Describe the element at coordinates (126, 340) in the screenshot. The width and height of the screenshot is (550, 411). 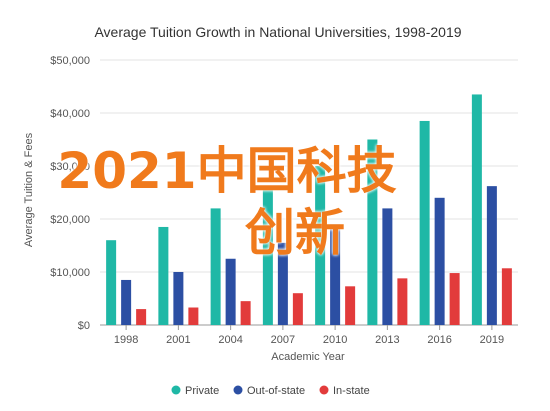
I see `x-tick-label: 1998` at that location.